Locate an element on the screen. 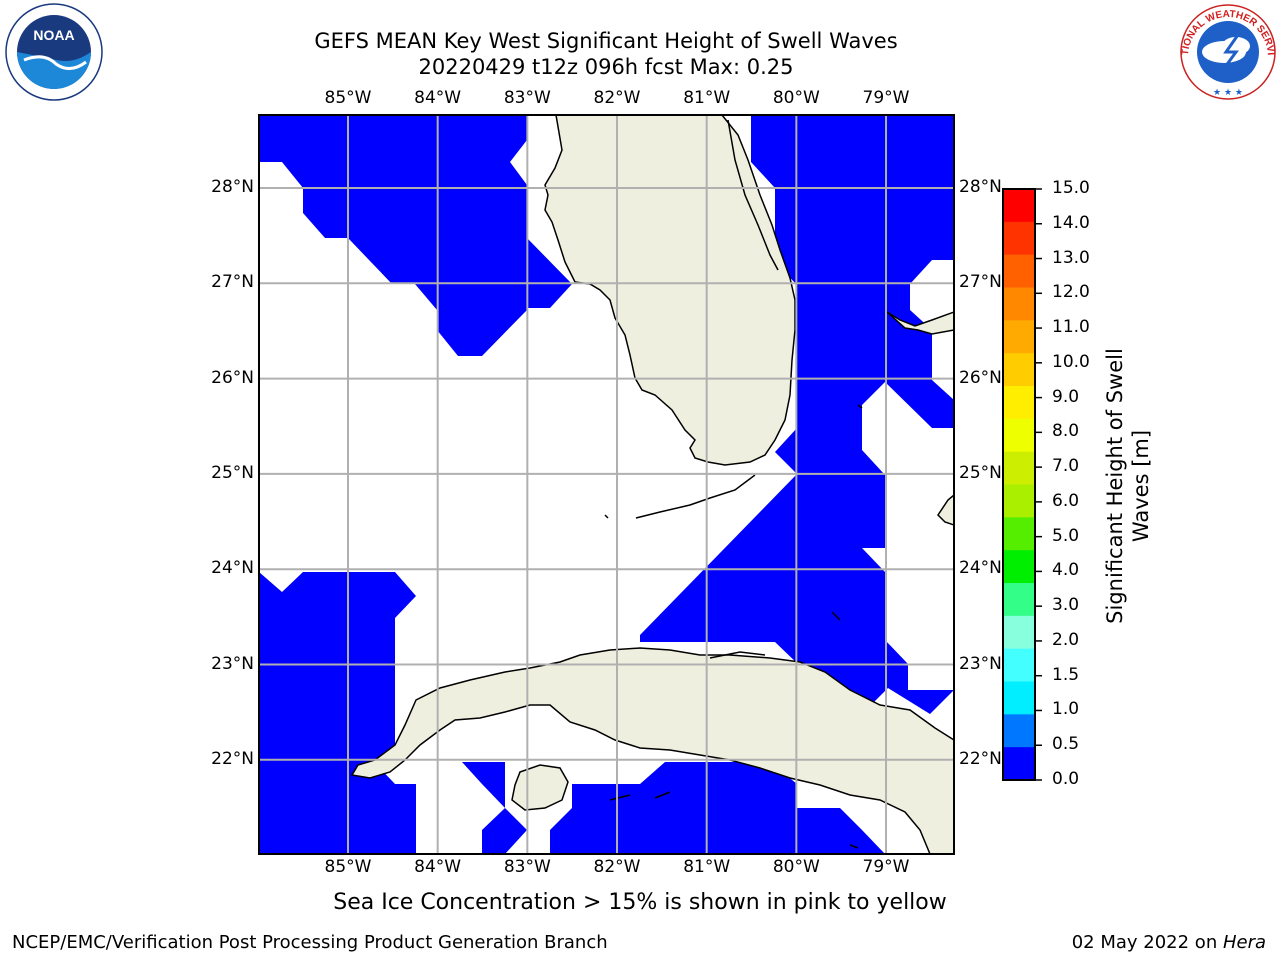 The image size is (1280, 960). colorbar-tick-label: 0.0 is located at coordinates (1066, 779).